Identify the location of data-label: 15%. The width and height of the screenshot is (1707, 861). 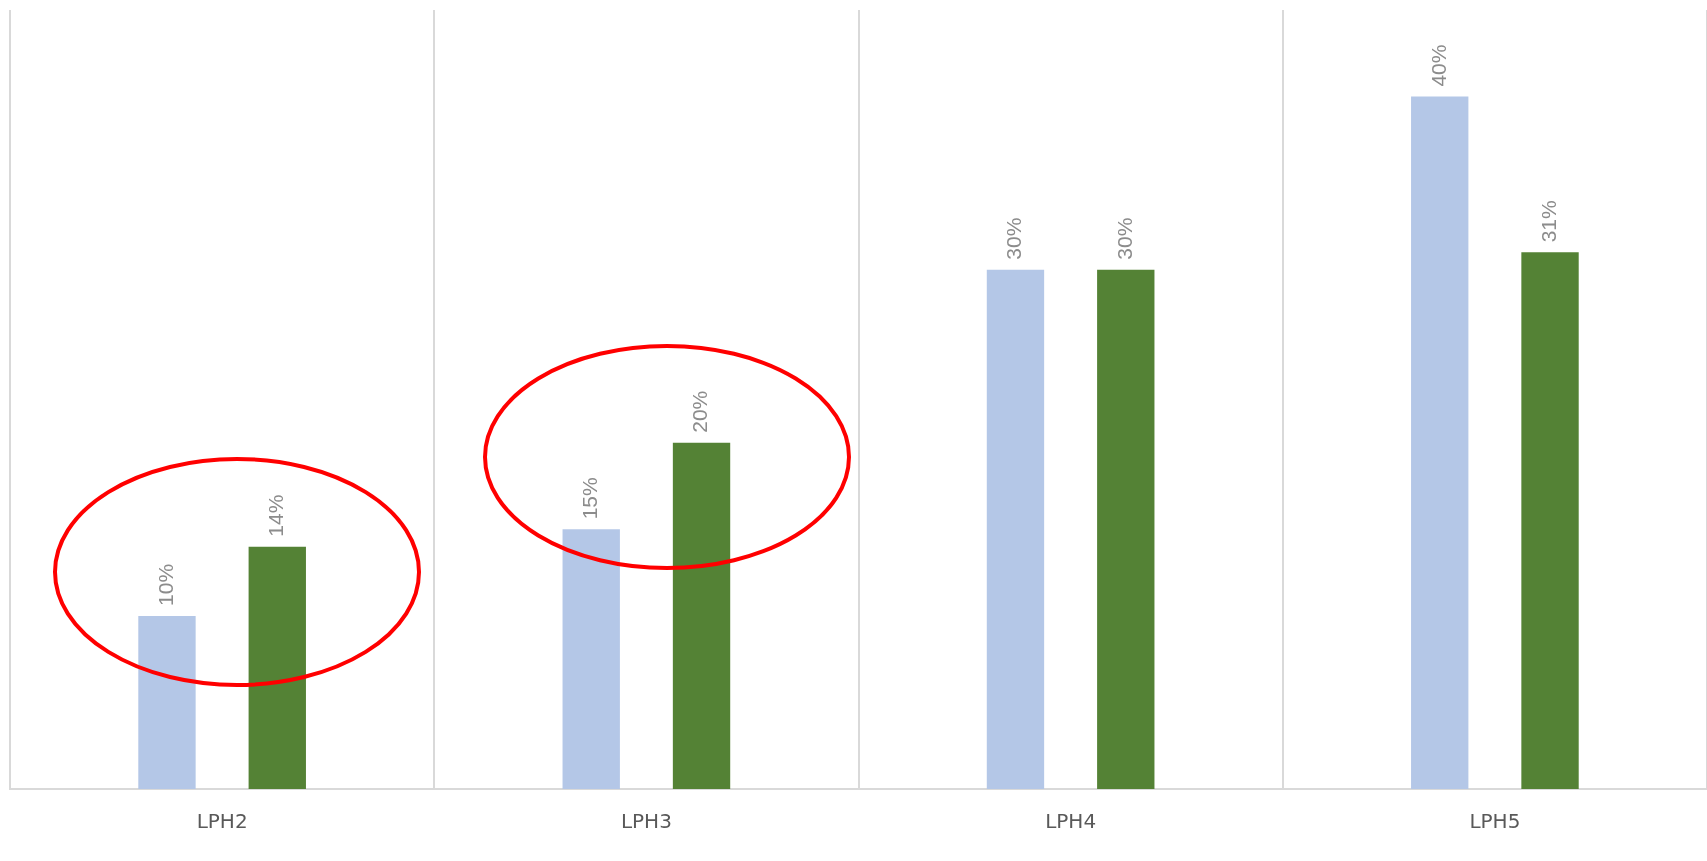
(590, 498).